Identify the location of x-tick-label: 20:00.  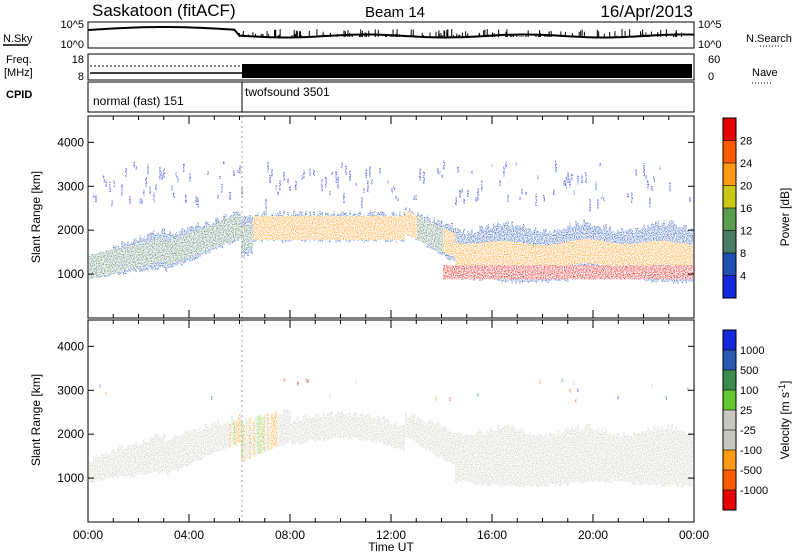
(593, 535).